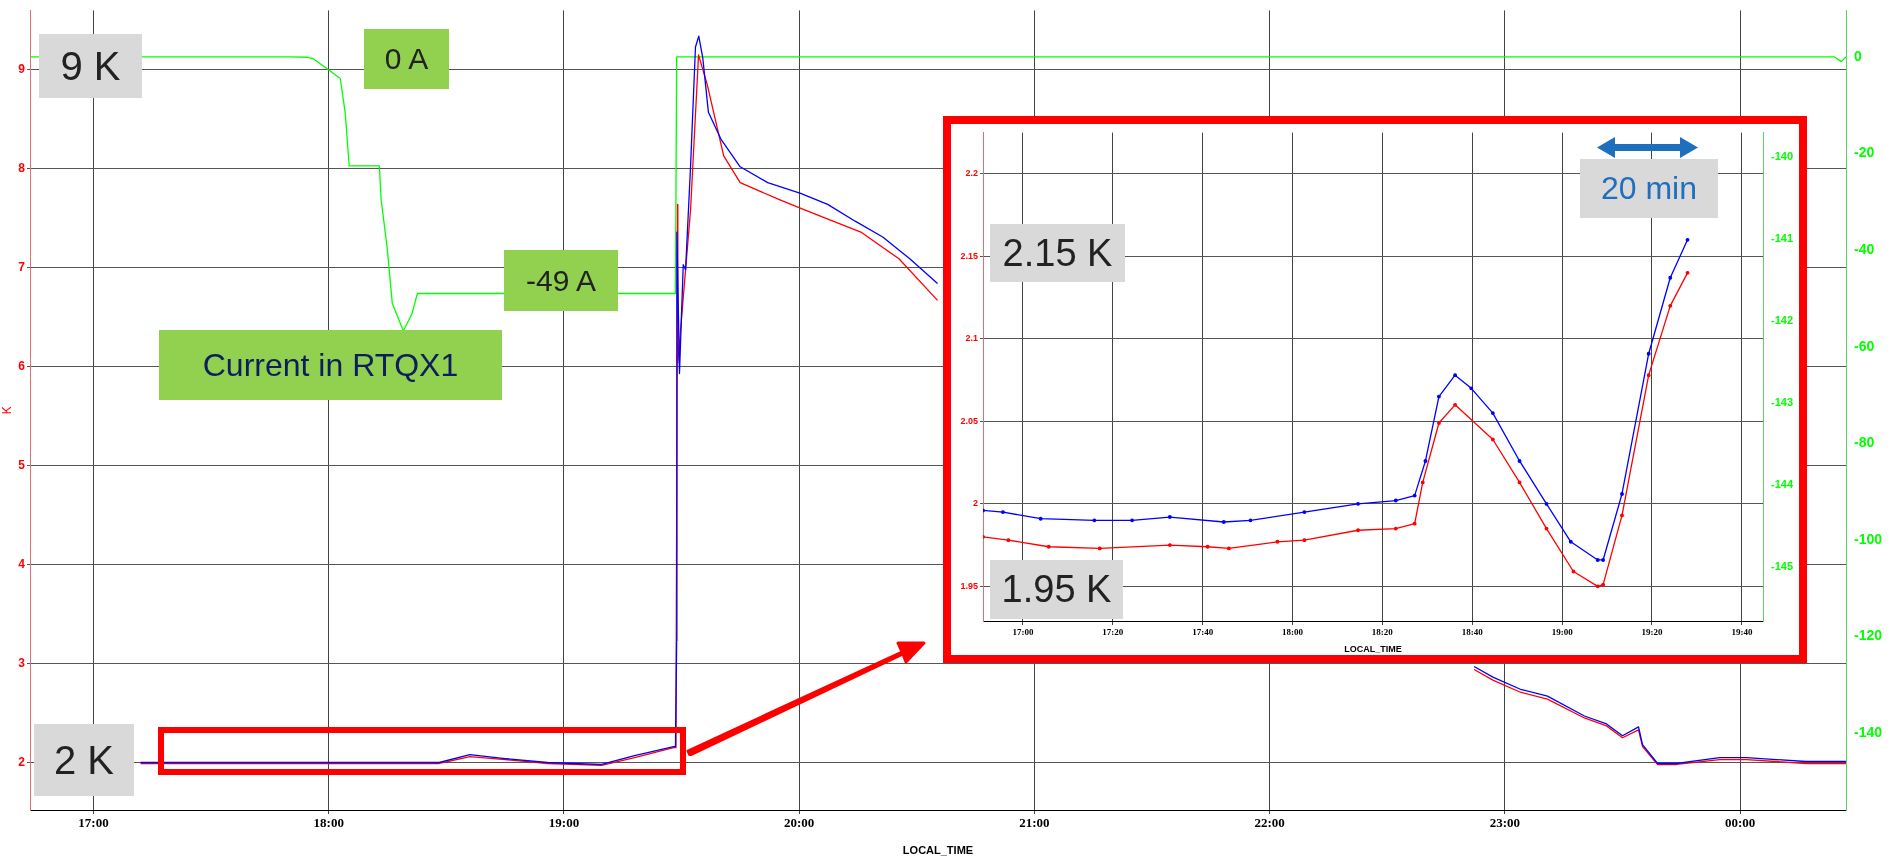  What do you see at coordinates (1472, 631) in the screenshot?
I see `x-tick-label: 18:40` at bounding box center [1472, 631].